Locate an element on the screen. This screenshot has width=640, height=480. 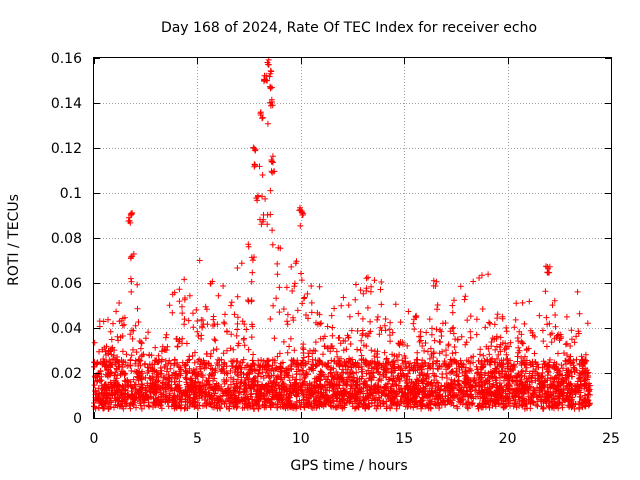
y-tick-labels: 0 0.02 0.04 0.06 0.08 0.1 0.12 0.14 0.16 is located at coordinates (66, 239).